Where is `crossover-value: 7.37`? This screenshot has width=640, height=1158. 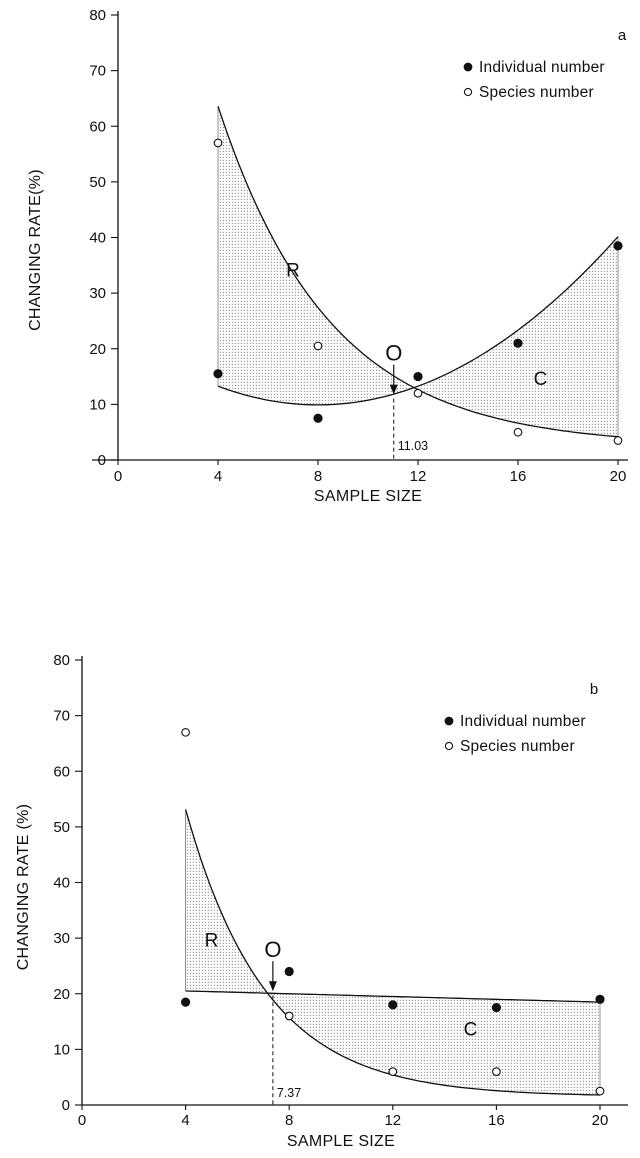
crossover-value: 7.37 is located at coordinates (289, 1093).